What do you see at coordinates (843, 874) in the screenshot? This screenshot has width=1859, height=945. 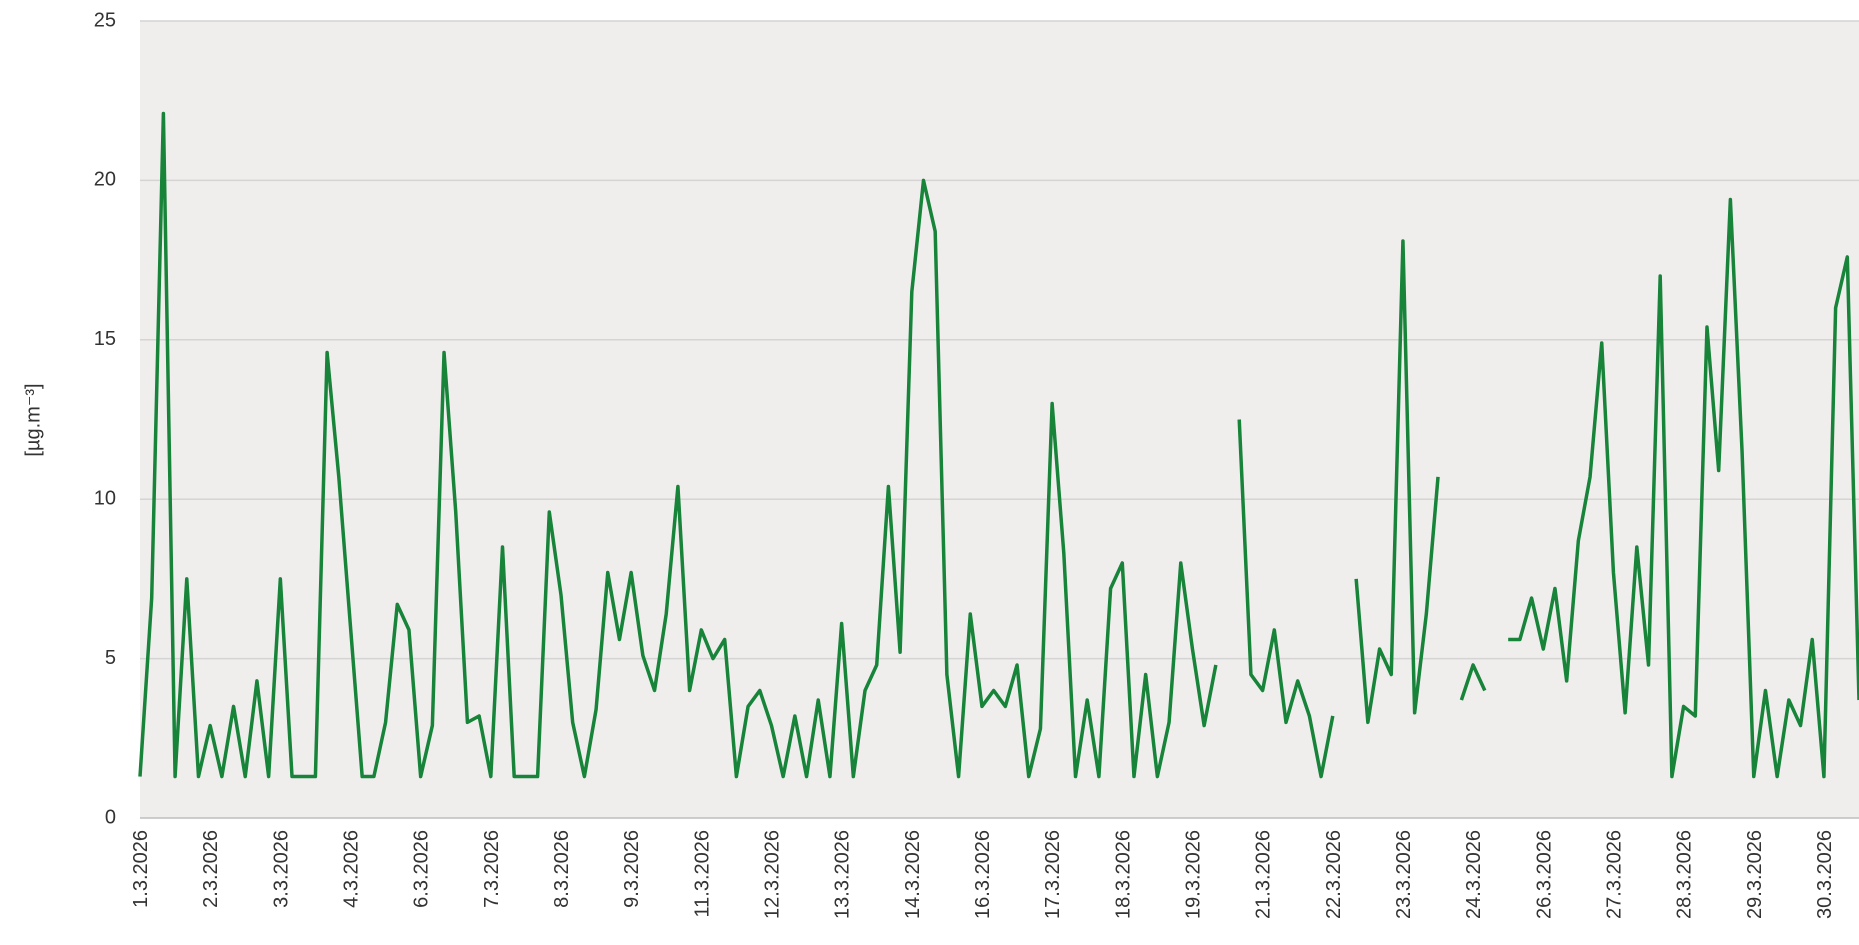 I see `x-tick-label: 13.3.2026` at bounding box center [843, 874].